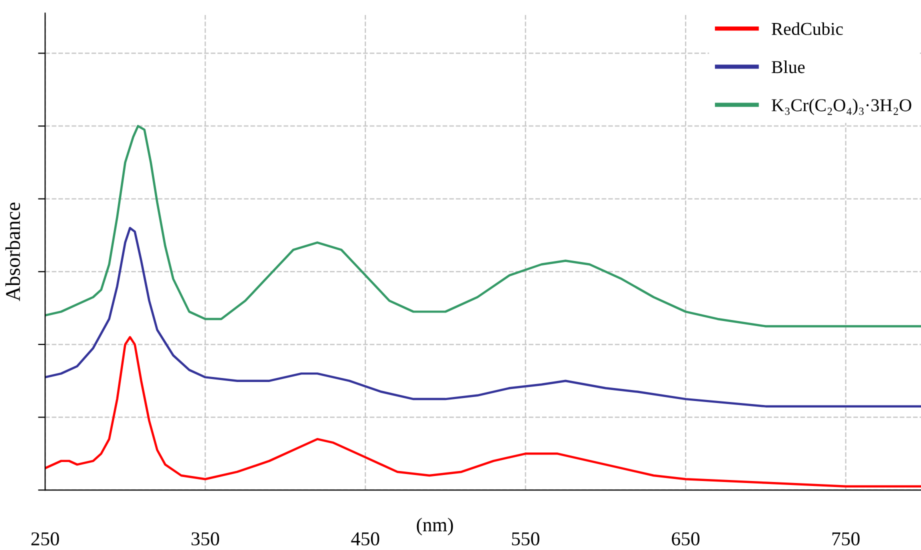  What do you see at coordinates (365, 539) in the screenshot?
I see `x-tick-label: 450` at bounding box center [365, 539].